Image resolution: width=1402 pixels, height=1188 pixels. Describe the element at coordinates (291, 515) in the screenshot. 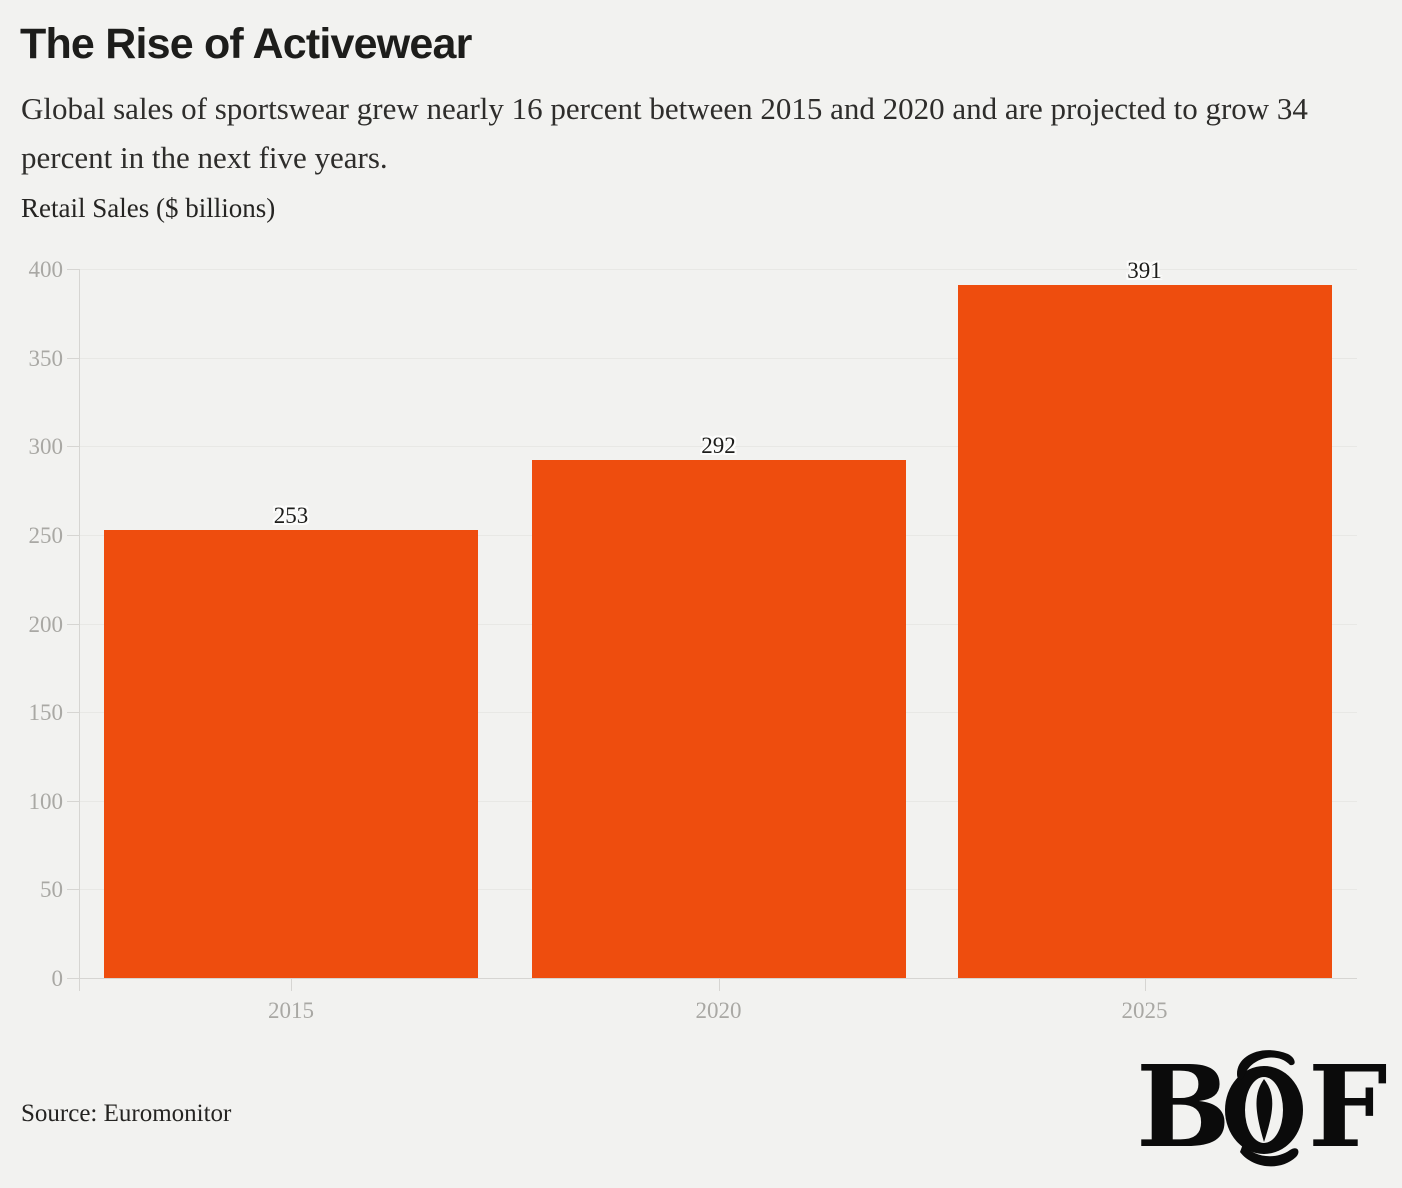

I see `bar-value-label: 253` at that location.